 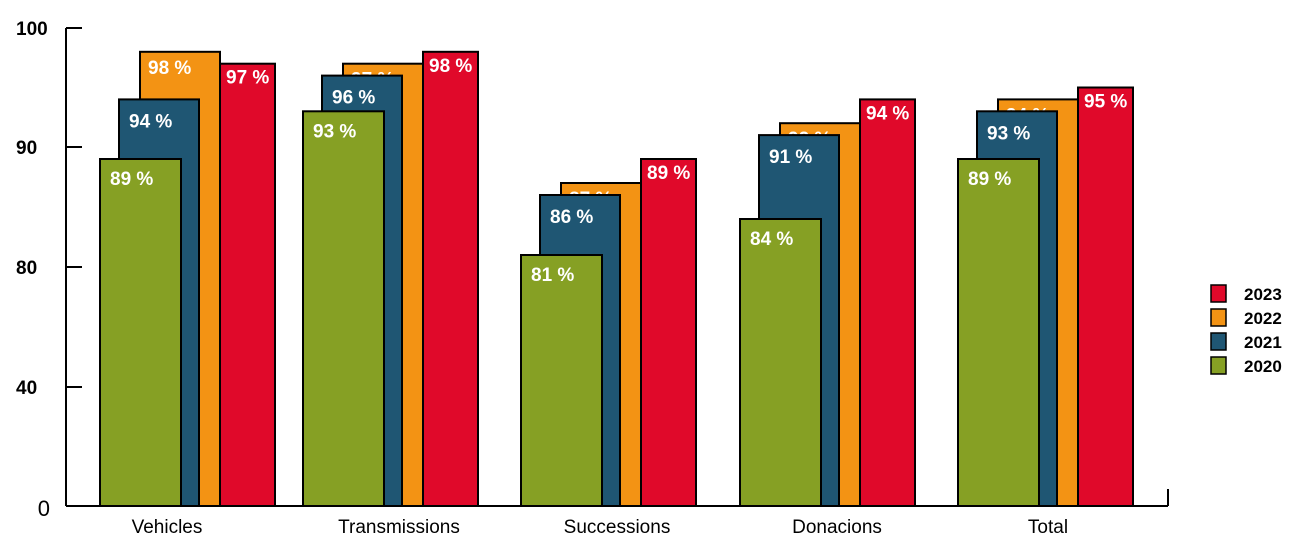 What do you see at coordinates (668, 332) in the screenshot?
I see `bar-2023-successions` at bounding box center [668, 332].